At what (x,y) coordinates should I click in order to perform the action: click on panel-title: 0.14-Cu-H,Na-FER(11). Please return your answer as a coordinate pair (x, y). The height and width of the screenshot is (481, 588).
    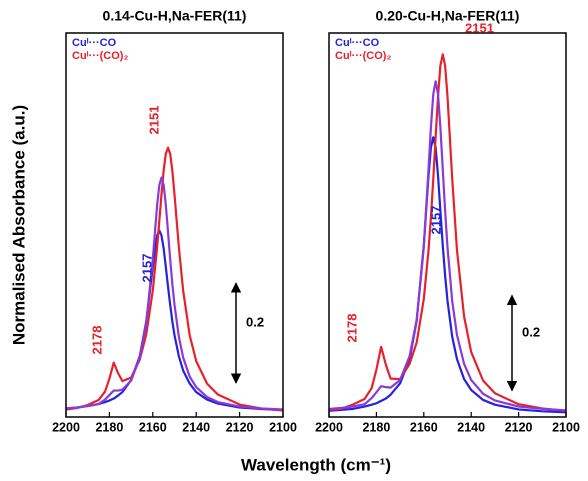
    Looking at the image, I should click on (175, 16).